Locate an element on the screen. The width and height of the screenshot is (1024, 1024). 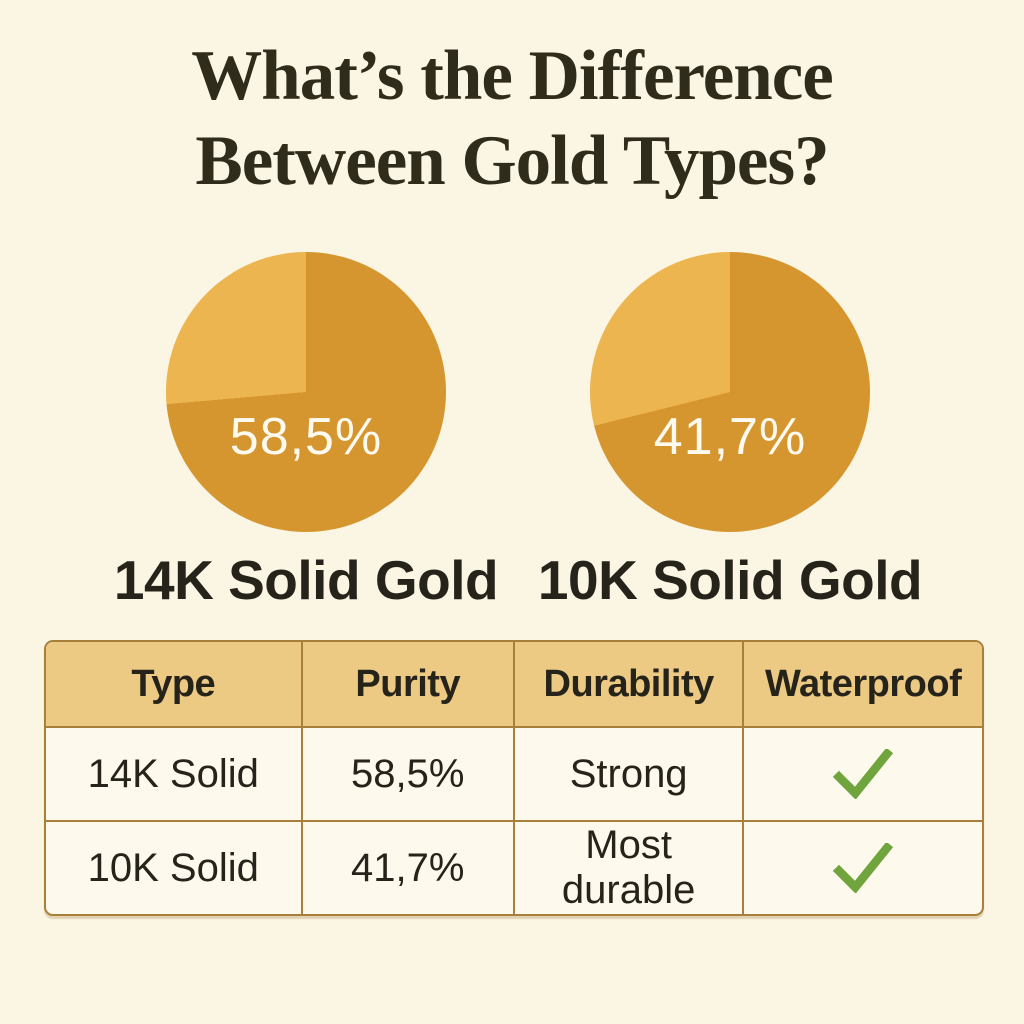
table-row-14k: 14K Solid 58,5% Strong is located at coordinates (514, 774).